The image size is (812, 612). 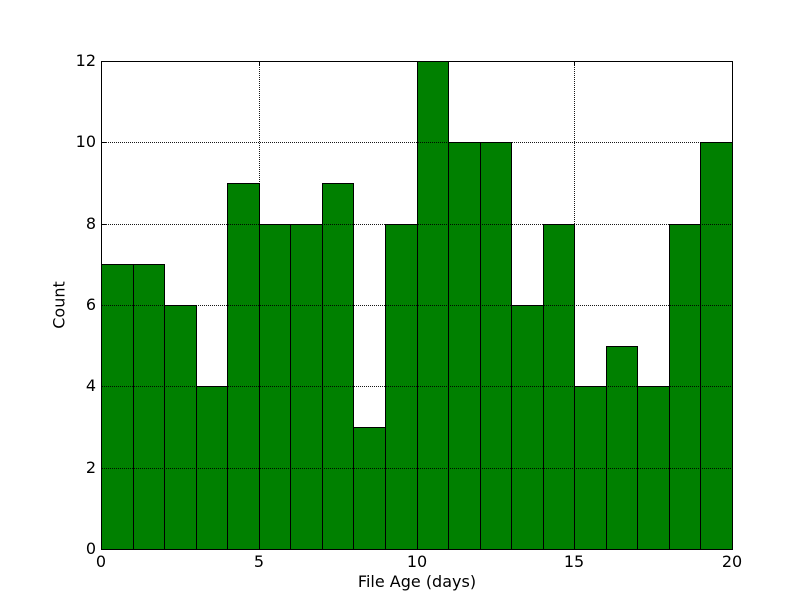 What do you see at coordinates (90, 304) in the screenshot?
I see `y-tick-label: 6` at bounding box center [90, 304].